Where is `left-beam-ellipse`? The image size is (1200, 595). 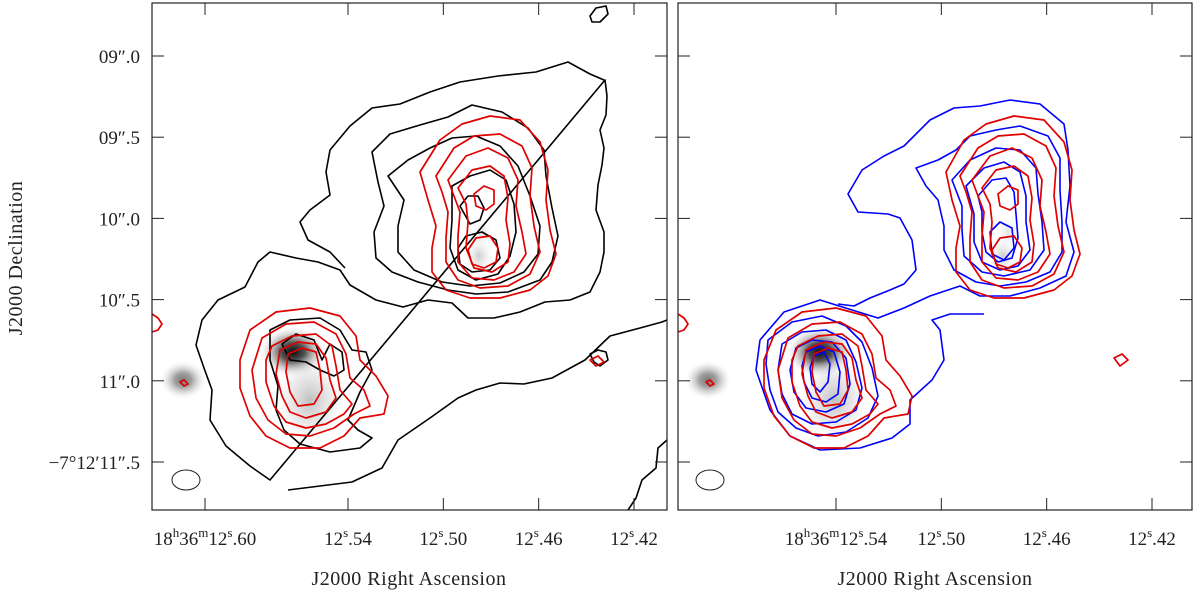
left-beam-ellipse is located at coordinates (186, 480).